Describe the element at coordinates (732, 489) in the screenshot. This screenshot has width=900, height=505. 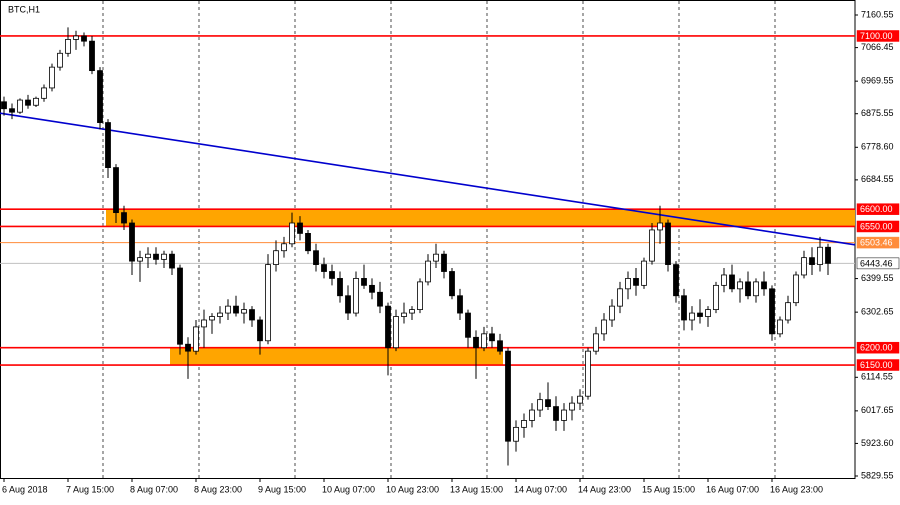
I see `x-tick-label: 16 Aug 07:00` at that location.